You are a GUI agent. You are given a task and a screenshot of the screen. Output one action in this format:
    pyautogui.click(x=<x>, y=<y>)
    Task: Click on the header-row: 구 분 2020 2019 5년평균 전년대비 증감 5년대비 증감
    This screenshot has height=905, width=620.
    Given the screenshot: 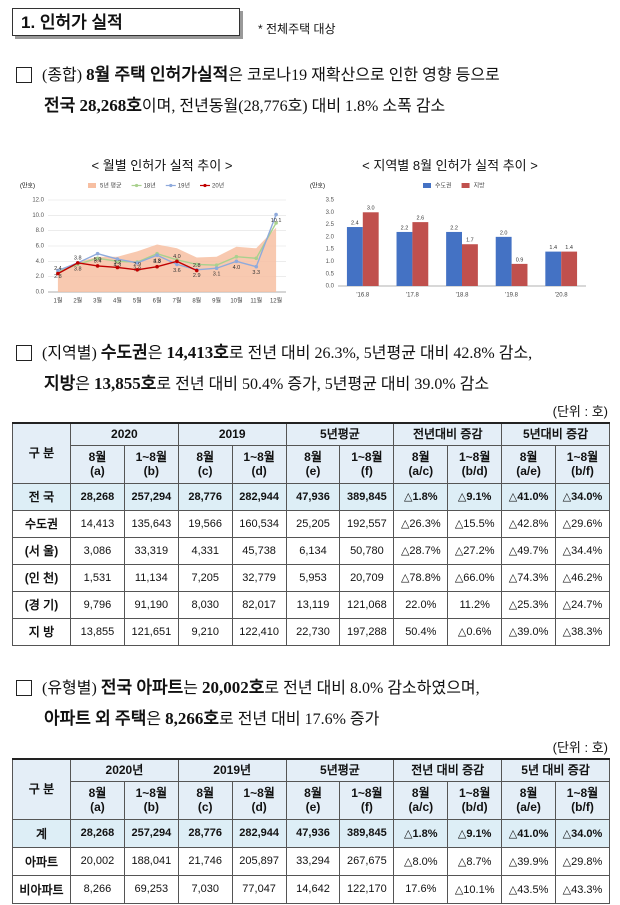 What is the action you would take?
    pyautogui.click(x=311, y=453)
    